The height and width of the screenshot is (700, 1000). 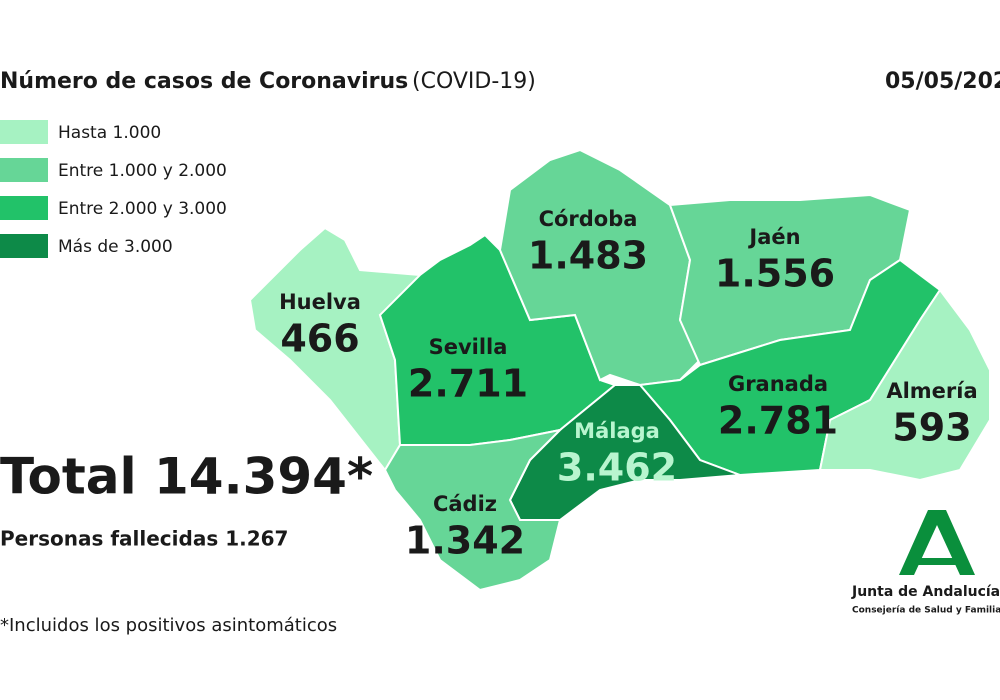 I want to click on total: Total 14.394*, so click(x=186, y=477).